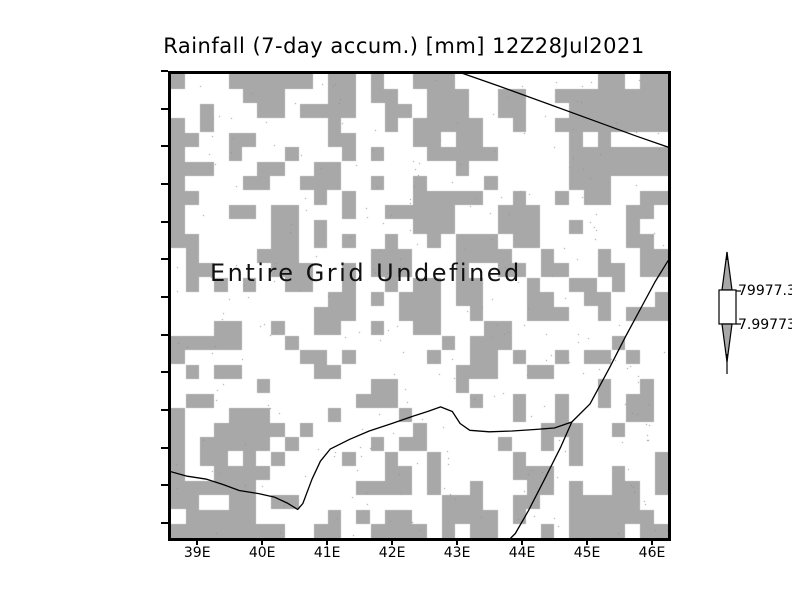 The image size is (792, 612). I want to click on x-axis-tick-label: 43E, so click(457, 553).